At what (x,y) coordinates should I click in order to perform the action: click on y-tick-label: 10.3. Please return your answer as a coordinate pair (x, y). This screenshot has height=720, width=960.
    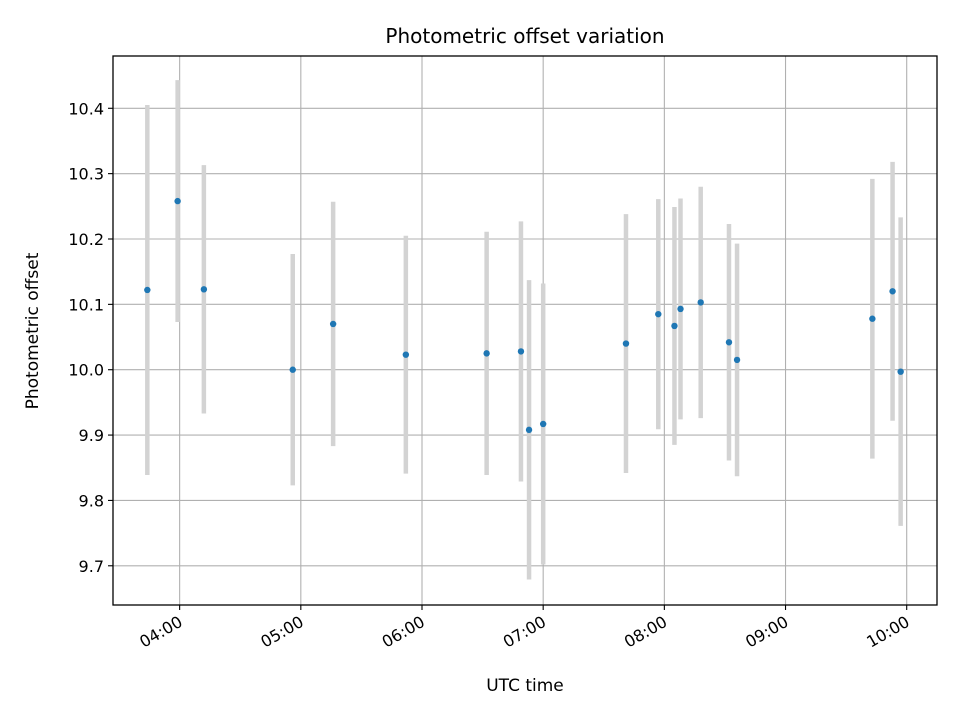
    Looking at the image, I should click on (86, 174).